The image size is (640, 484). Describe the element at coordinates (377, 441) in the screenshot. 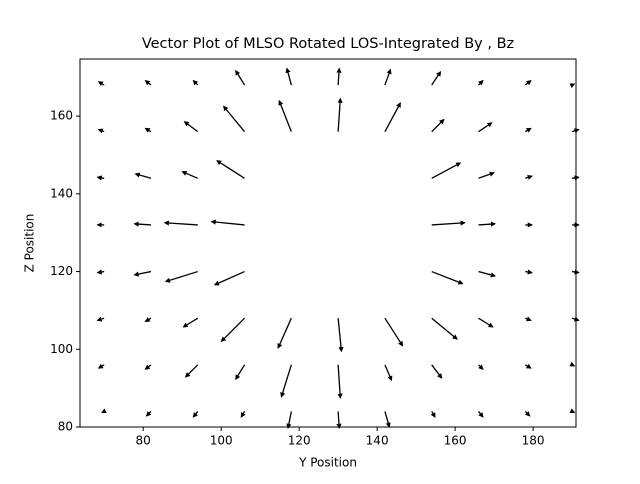

I see `x-tick-label: 140` at that location.